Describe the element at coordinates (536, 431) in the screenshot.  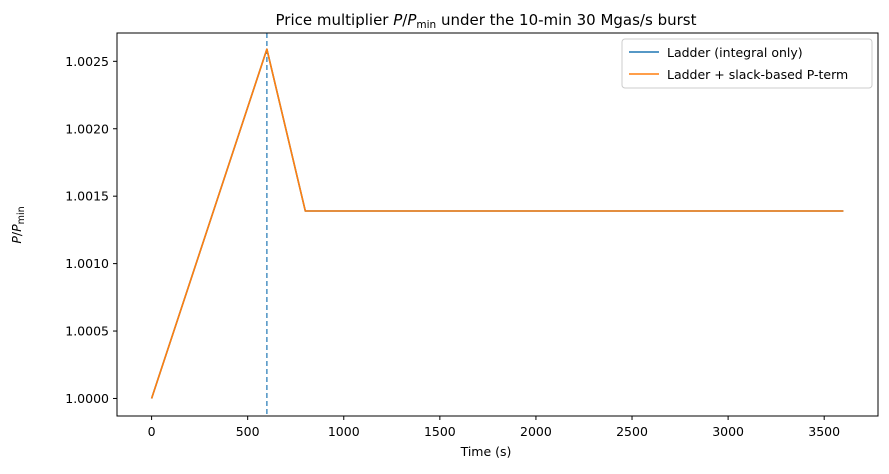
I see `x-tick-label: 2000` at that location.